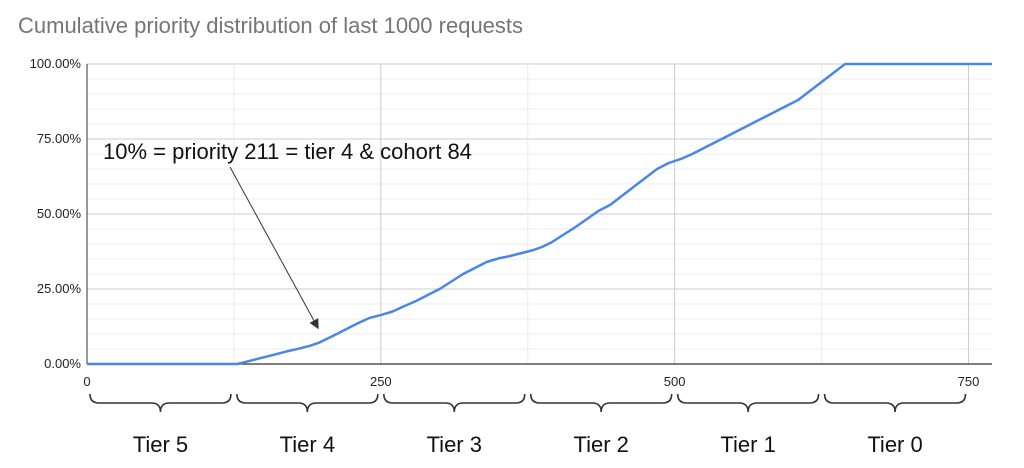 The height and width of the screenshot is (468, 1024). Describe the element at coordinates (454, 444) in the screenshot. I see `tier-label: Tier 3` at that location.